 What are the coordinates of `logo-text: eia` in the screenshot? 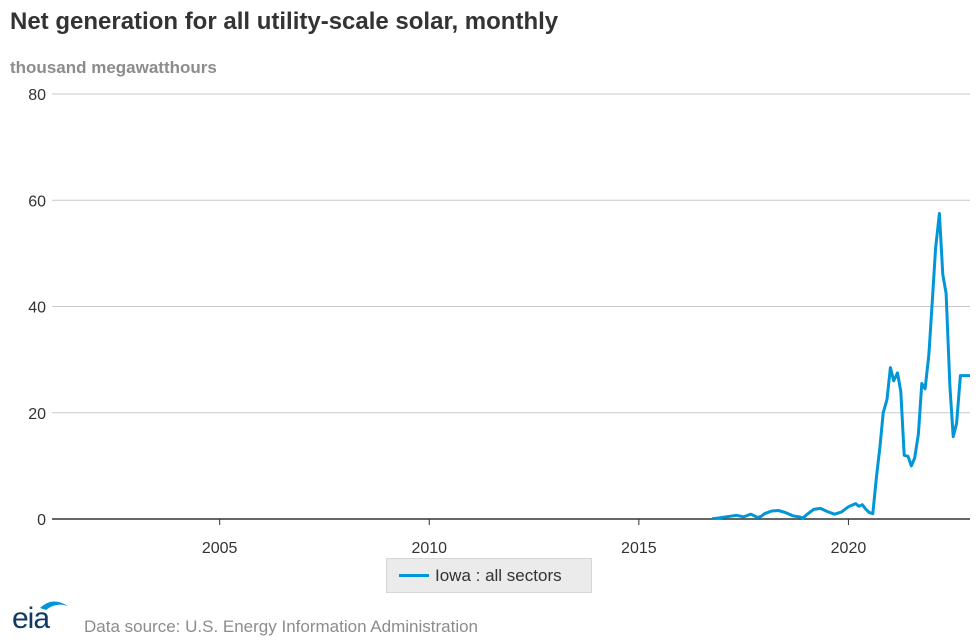 It's located at (31, 618).